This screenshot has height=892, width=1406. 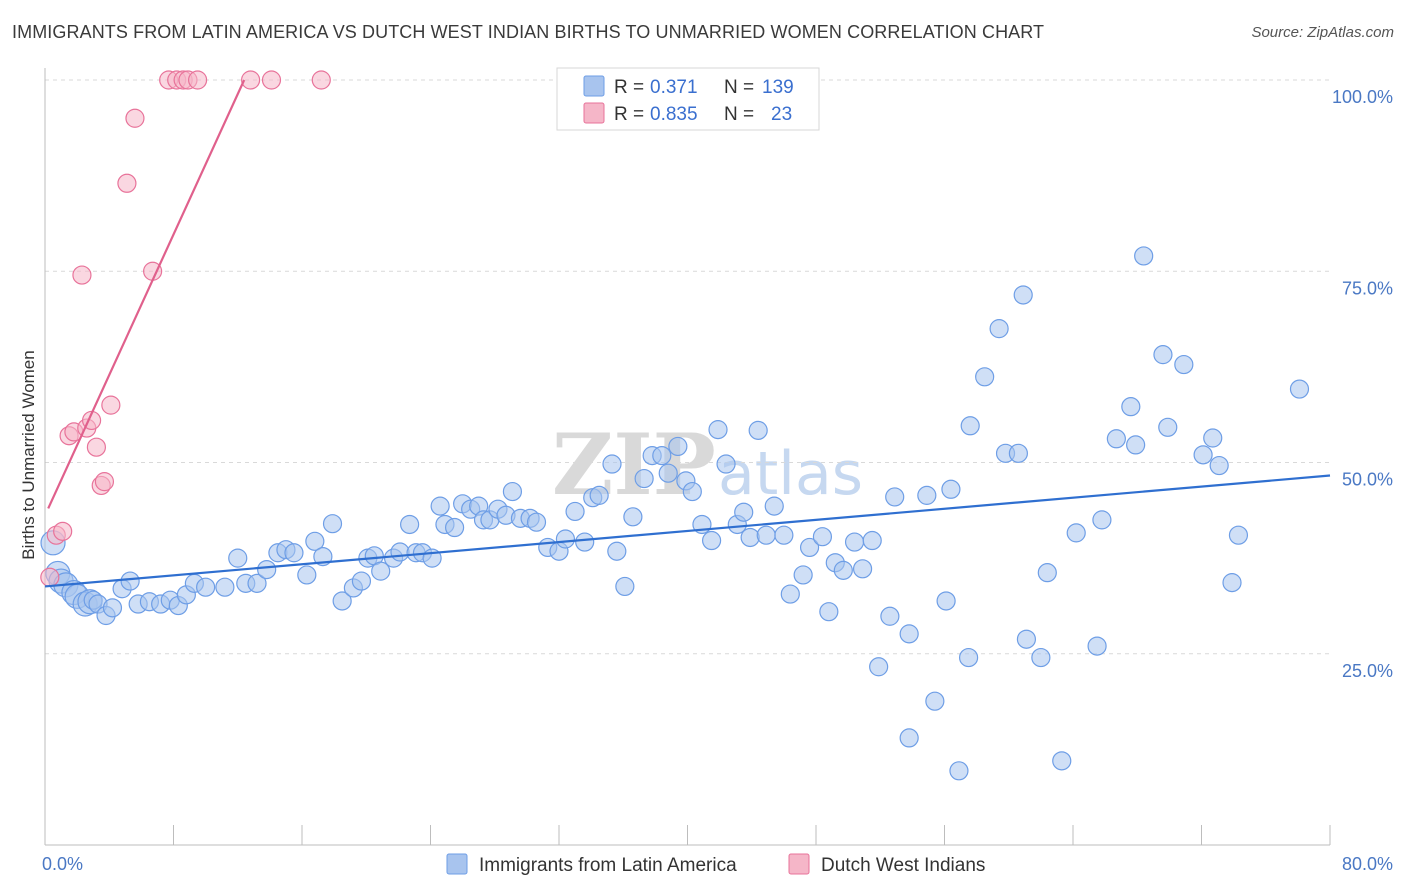 What do you see at coordinates (594, 113) in the screenshot?
I see `legend-swatch-pink` at bounding box center [594, 113].